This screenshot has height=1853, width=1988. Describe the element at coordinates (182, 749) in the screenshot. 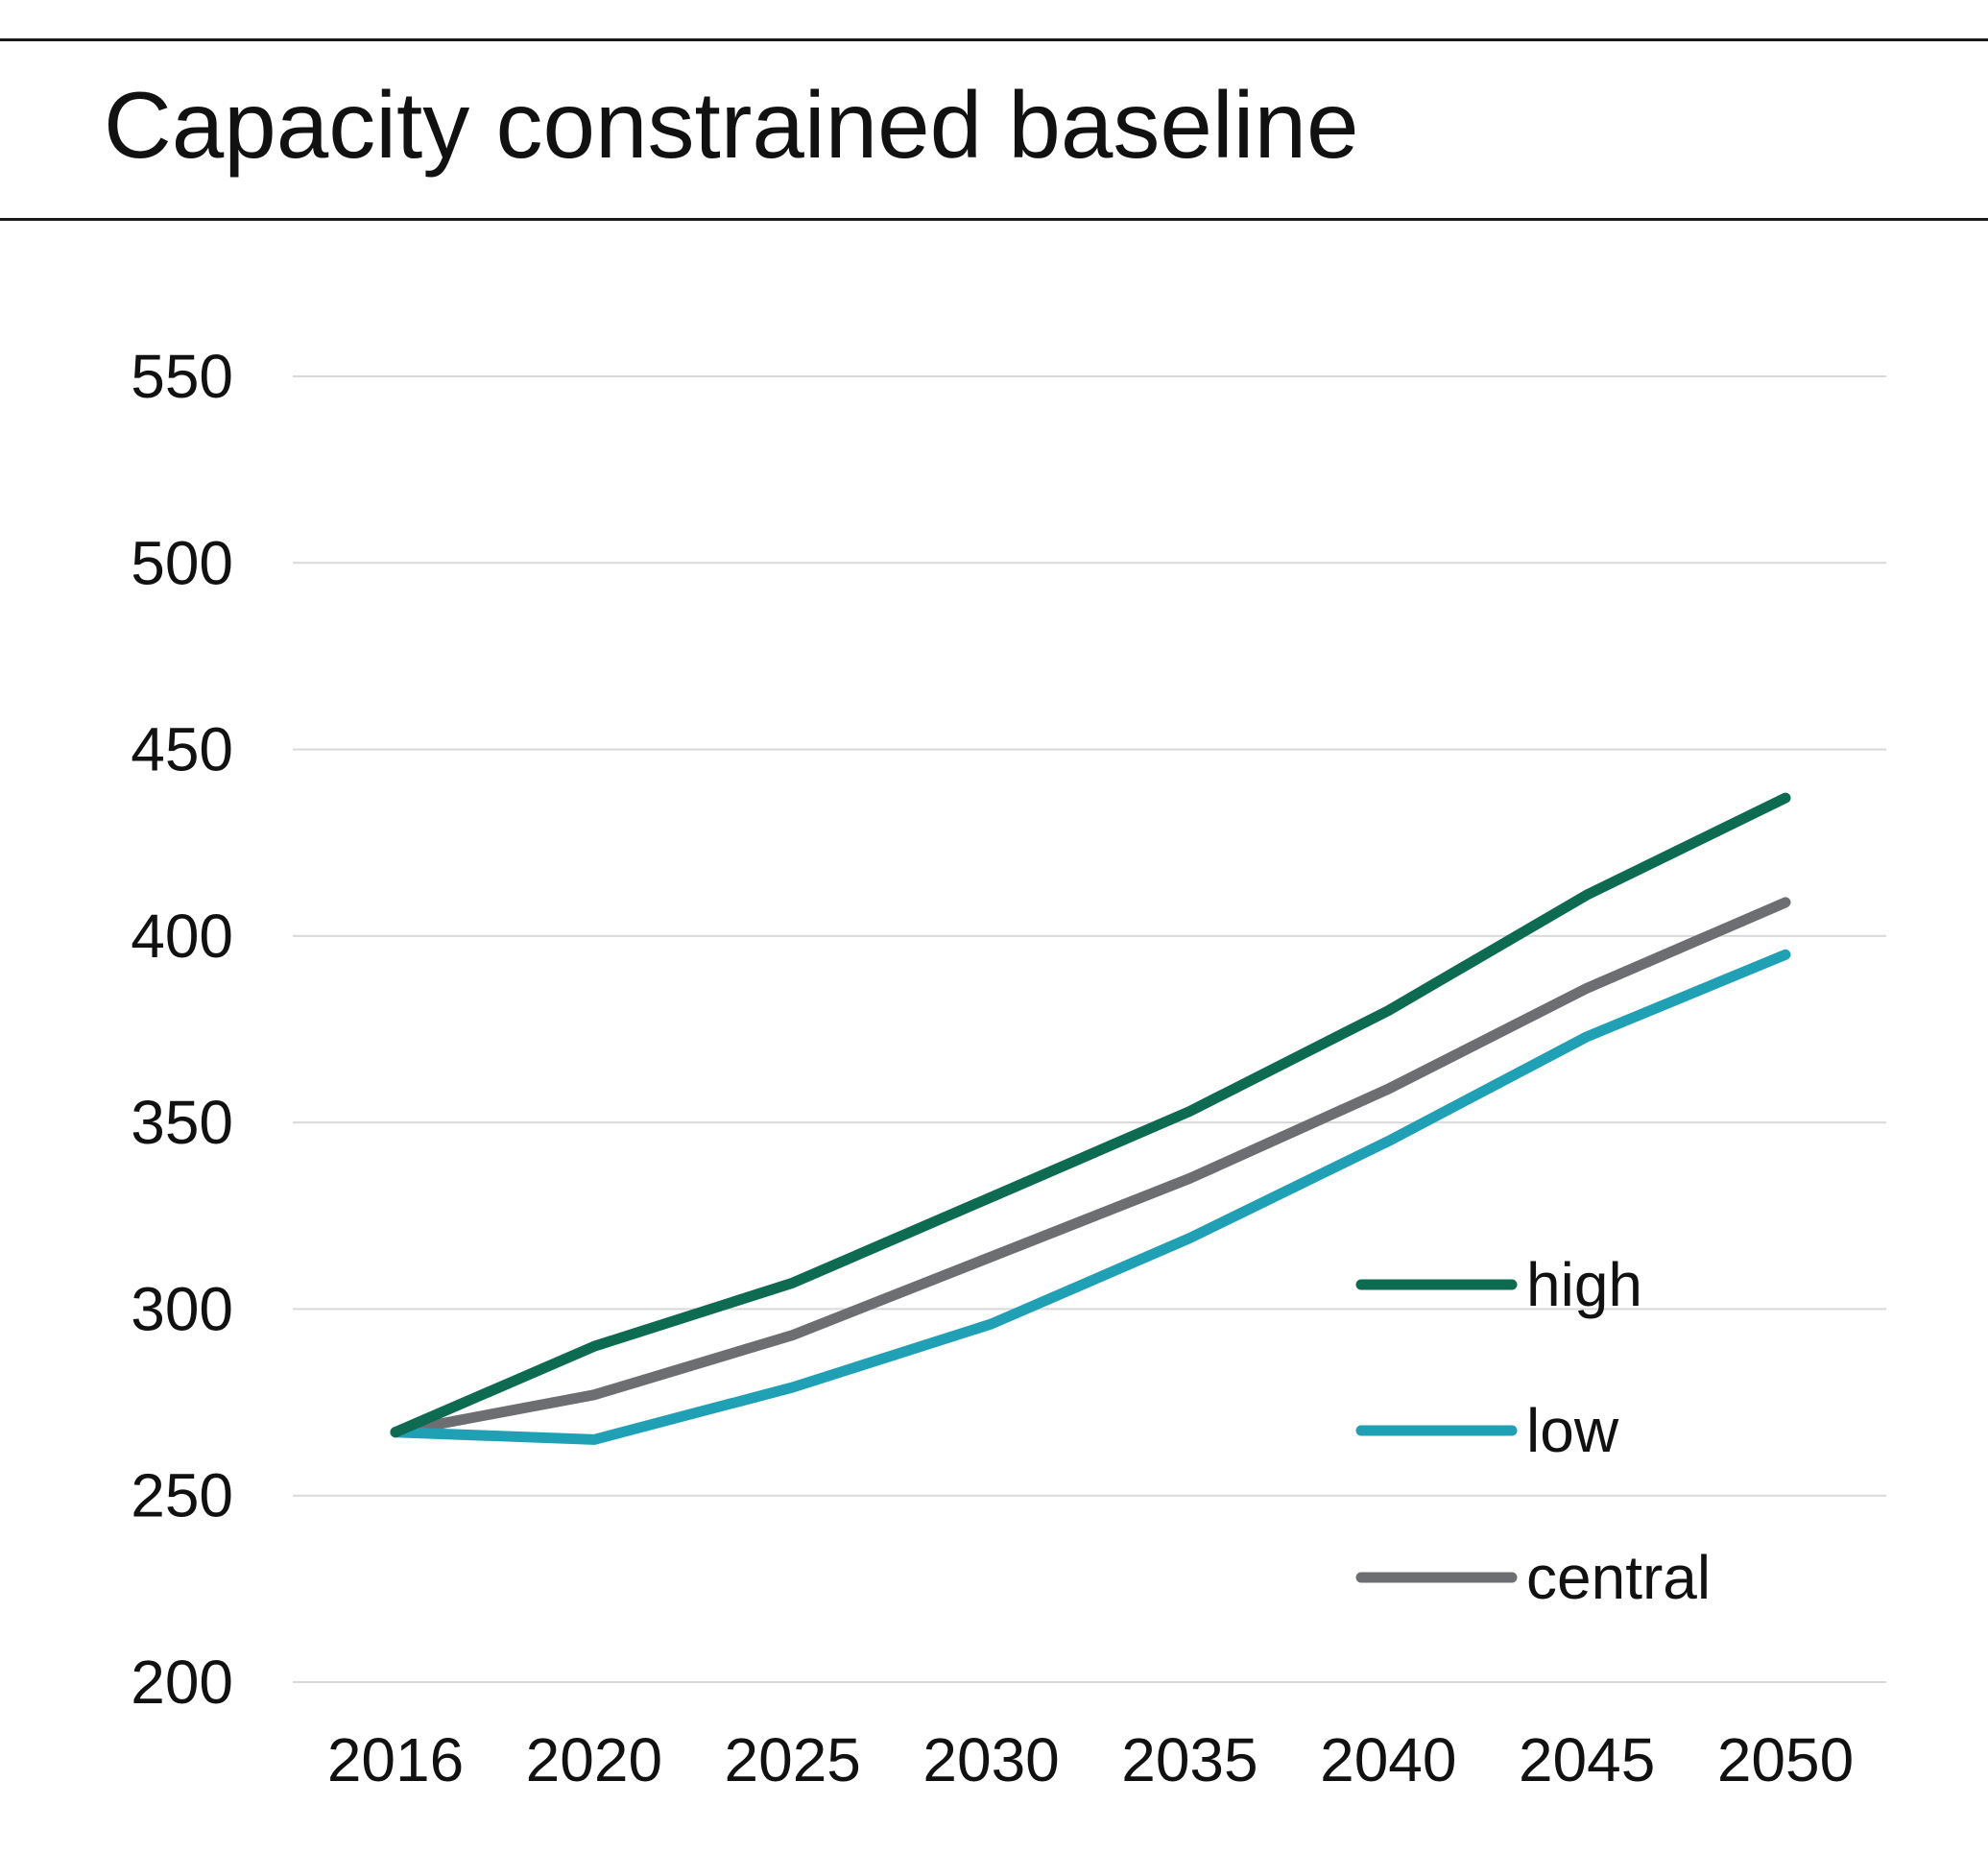

I see `y-tick-label: 450` at that location.